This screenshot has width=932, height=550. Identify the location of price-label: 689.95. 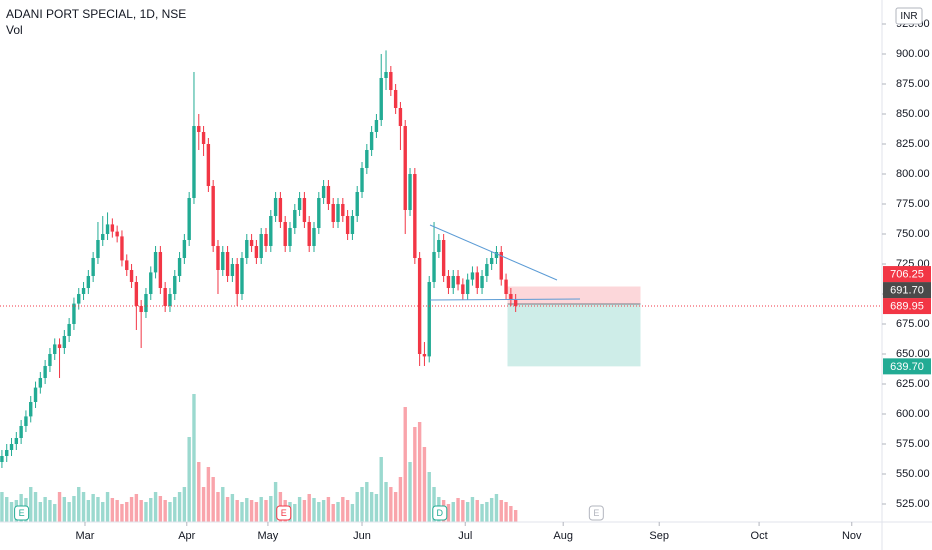
(907, 306).